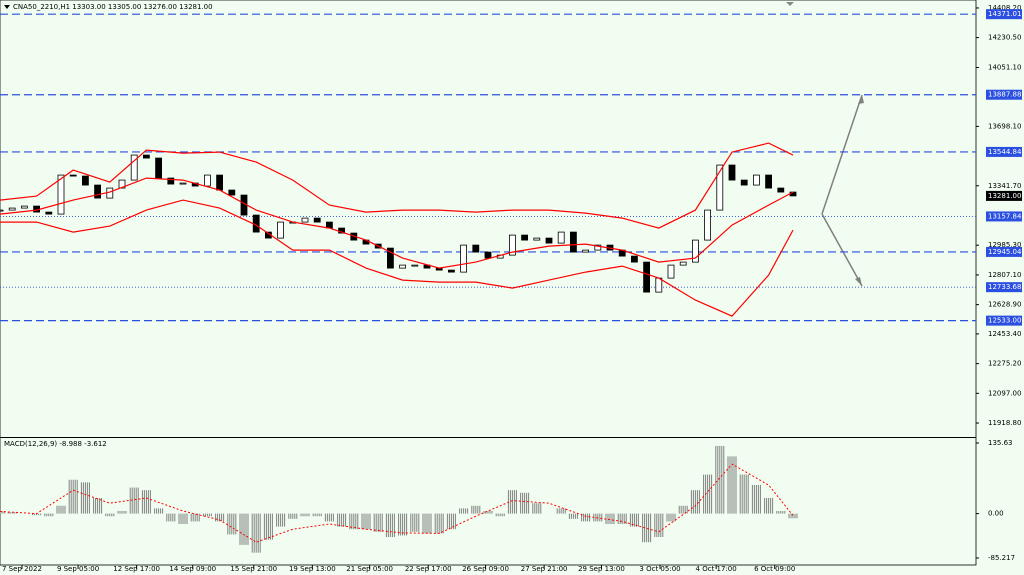  What do you see at coordinates (1004, 275) in the screenshot?
I see `y-tick-label: 12807.10` at bounding box center [1004, 275].